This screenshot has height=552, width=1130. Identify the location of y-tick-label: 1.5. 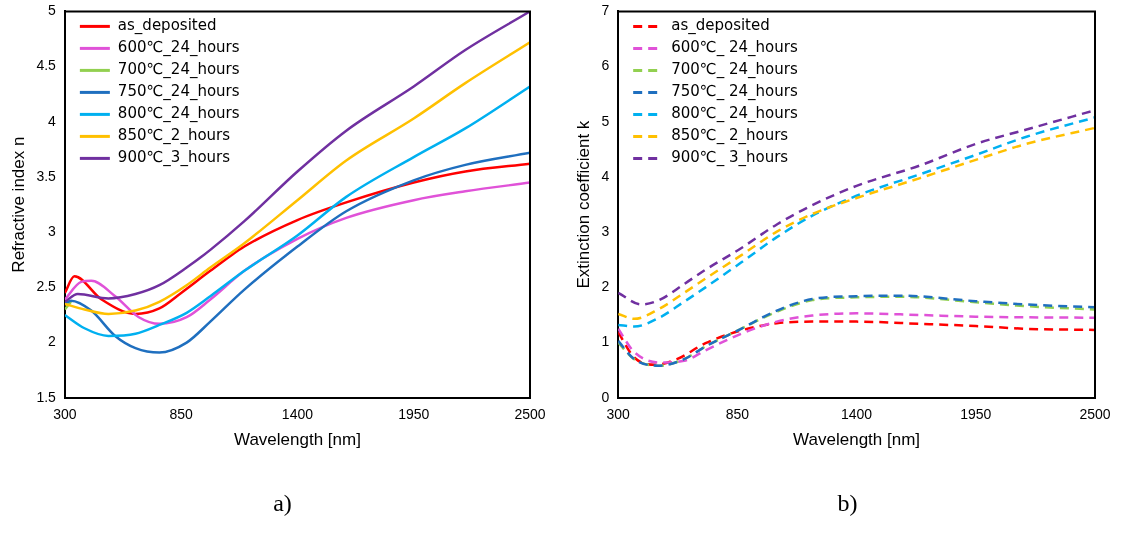
(46, 396).